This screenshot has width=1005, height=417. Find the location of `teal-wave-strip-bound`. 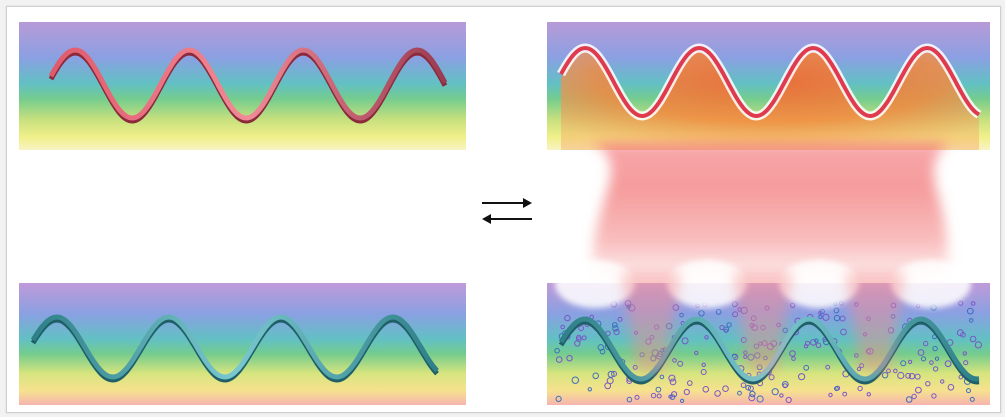

teal-wave-strip-bound is located at coordinates (768, 344).